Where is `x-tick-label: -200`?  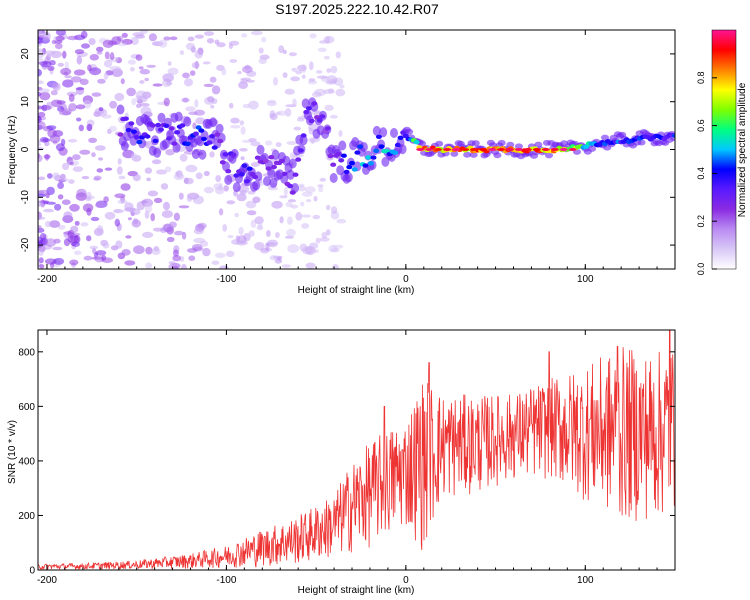 x-tick-label: -200 is located at coordinates (47, 580).